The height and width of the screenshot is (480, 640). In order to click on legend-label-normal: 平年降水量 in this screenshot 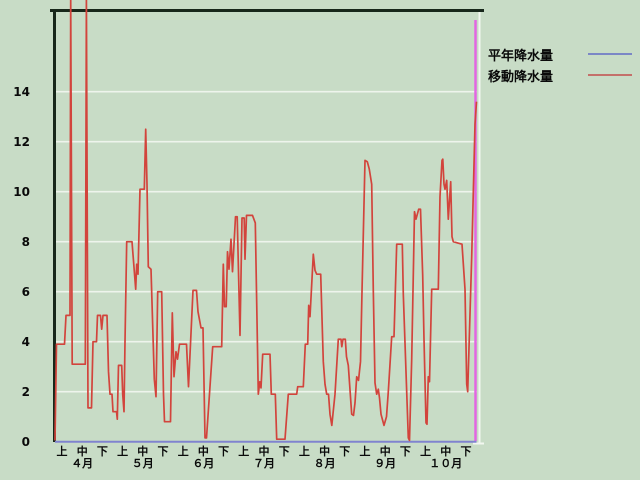, I will do `click(521, 56)`.